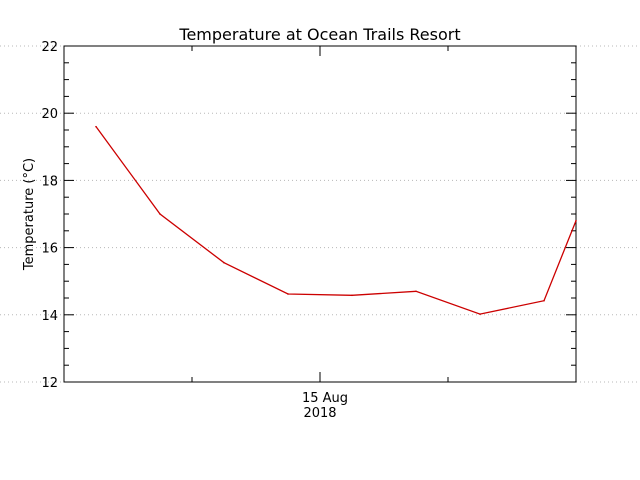 Image resolution: width=640 pixels, height=480 pixels. What do you see at coordinates (49, 249) in the screenshot?
I see `y-tick-label: 16` at bounding box center [49, 249].